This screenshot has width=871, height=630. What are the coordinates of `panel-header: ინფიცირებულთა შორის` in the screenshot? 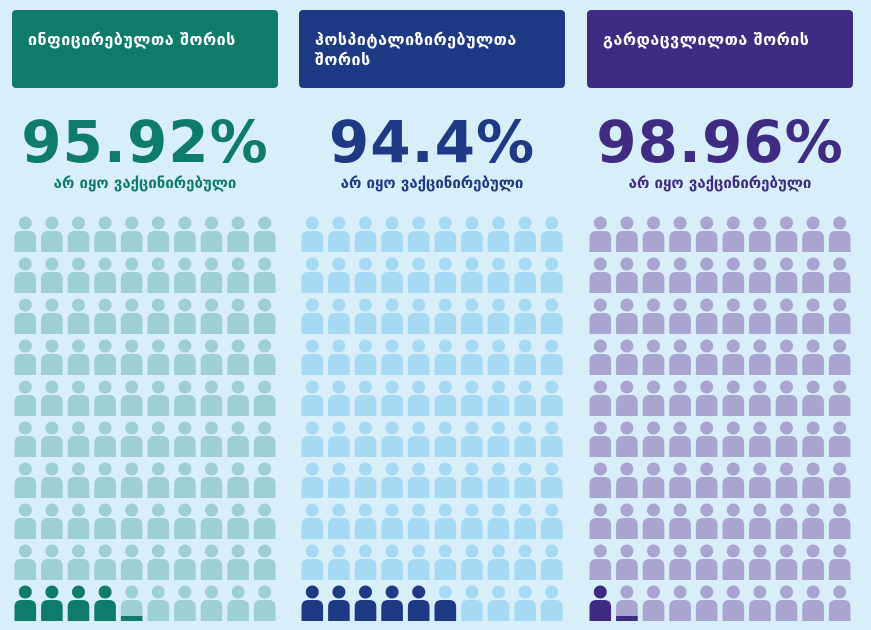 It's located at (145, 49).